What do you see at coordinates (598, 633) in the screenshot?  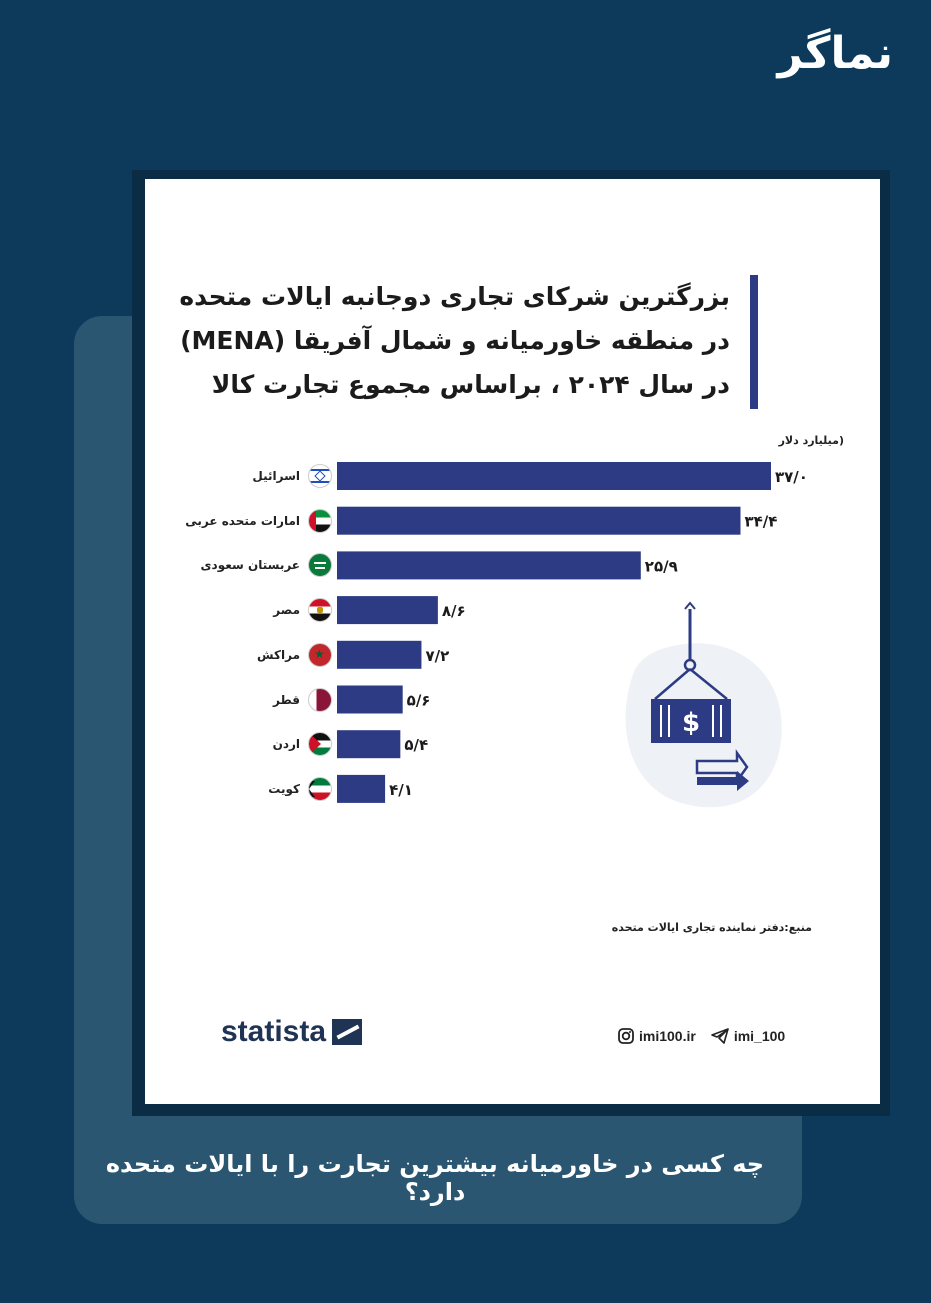 I see `value-labels-group: ۳۷/۰ ۳۴/۴ ۲۵/۹ ۸/۶ ۷/۲ ۵/۶ ۵/۴ ۴/۱` at bounding box center [598, 633].